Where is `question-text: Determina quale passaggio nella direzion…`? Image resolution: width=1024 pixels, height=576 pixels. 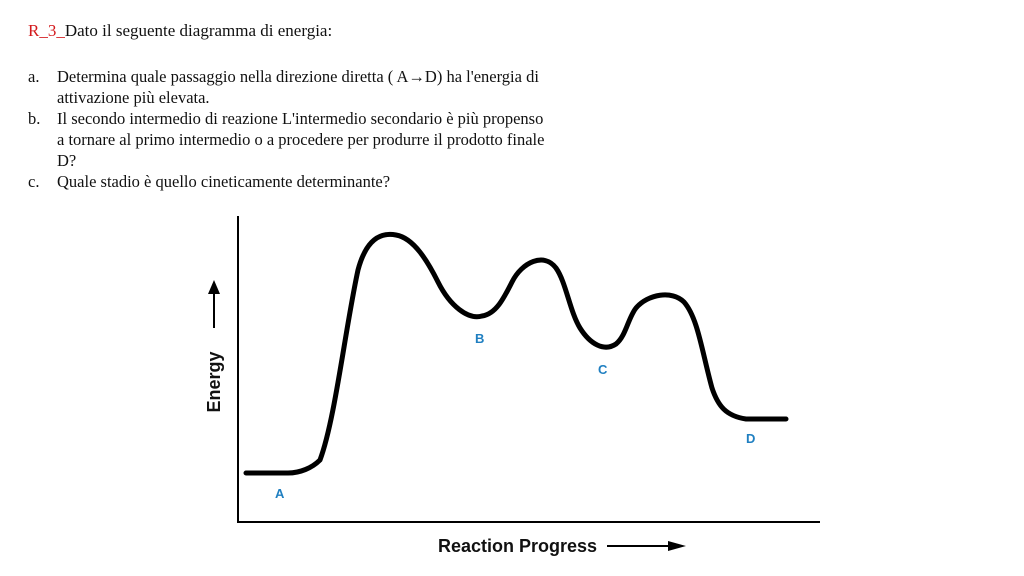
question-text: Determina quale passaggio nella direzion… is located at coordinates (298, 87).